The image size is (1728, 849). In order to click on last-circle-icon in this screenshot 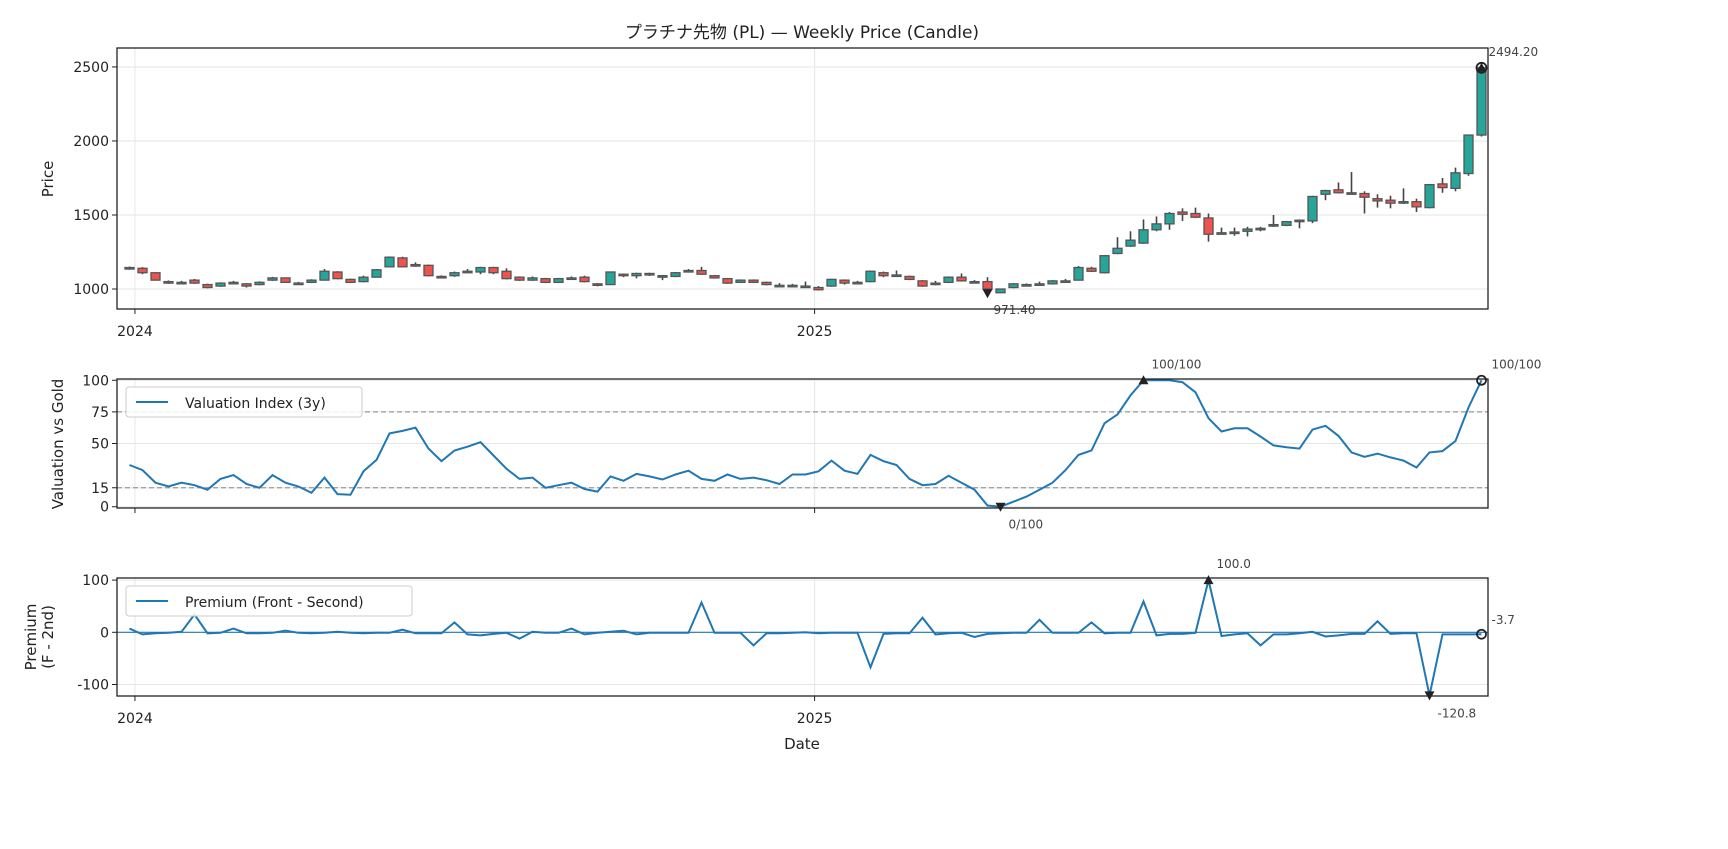, I will do `click(1481, 634)`.